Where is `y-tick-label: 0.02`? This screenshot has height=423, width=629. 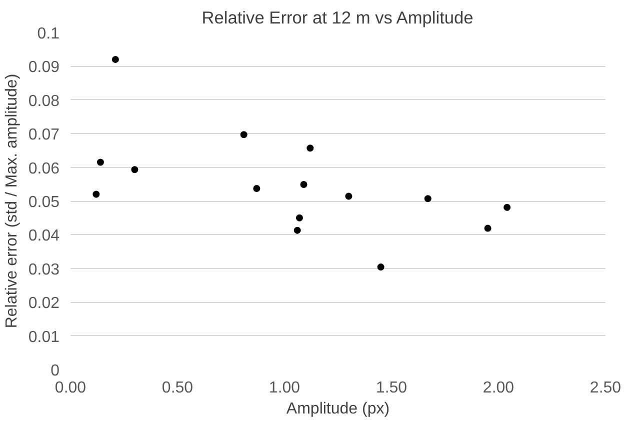
y-tick-label: 0.02 is located at coordinates (44, 303).